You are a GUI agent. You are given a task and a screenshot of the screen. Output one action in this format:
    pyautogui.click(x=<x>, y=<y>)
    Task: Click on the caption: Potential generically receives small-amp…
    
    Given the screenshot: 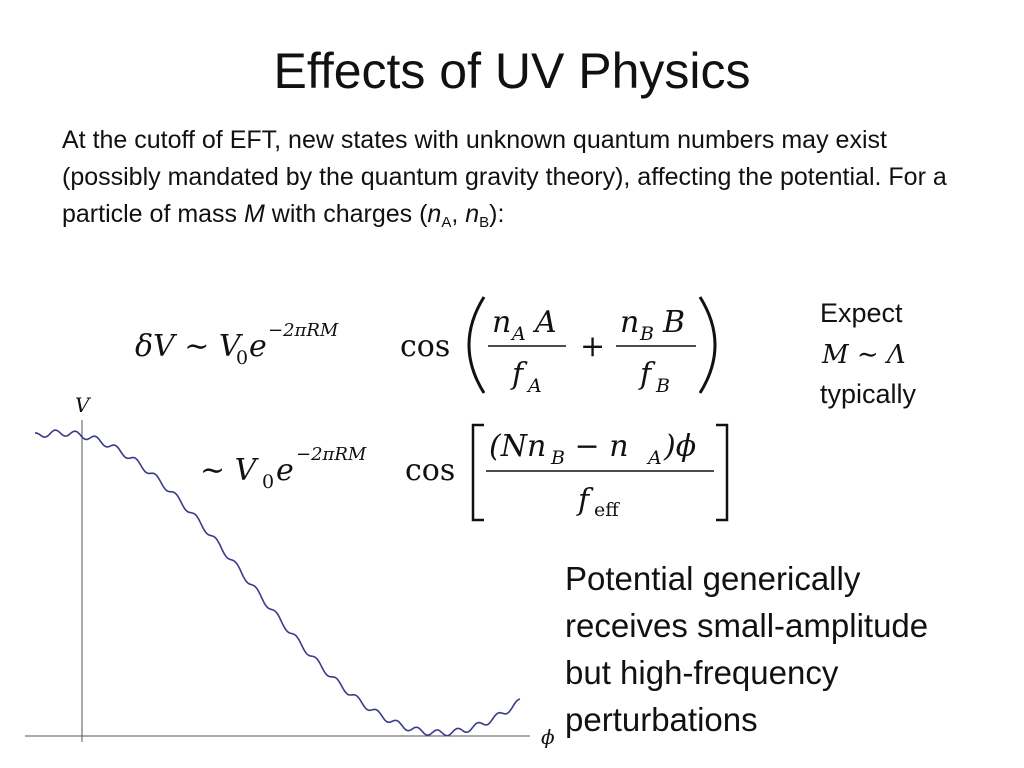 What is the action you would take?
    pyautogui.click(x=746, y=649)
    